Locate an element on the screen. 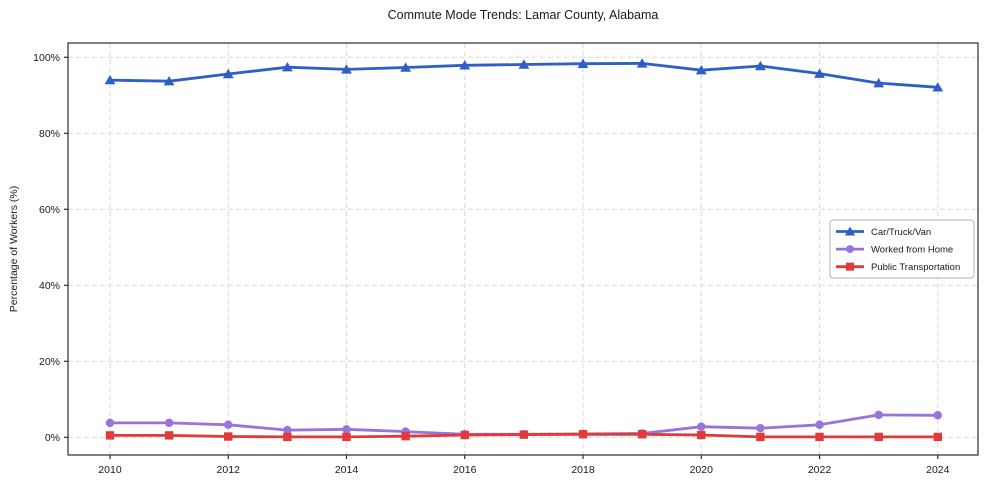 This screenshot has width=989, height=490. legend-label: Worked from Home is located at coordinates (912, 250).